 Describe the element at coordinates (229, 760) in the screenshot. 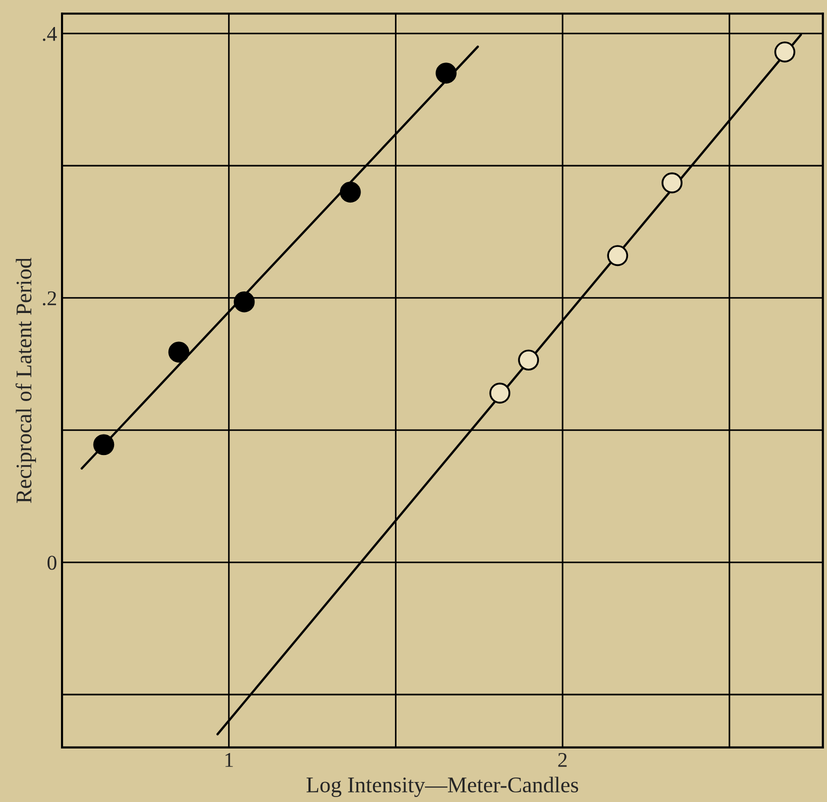

I see `x-tick-label: 1` at that location.